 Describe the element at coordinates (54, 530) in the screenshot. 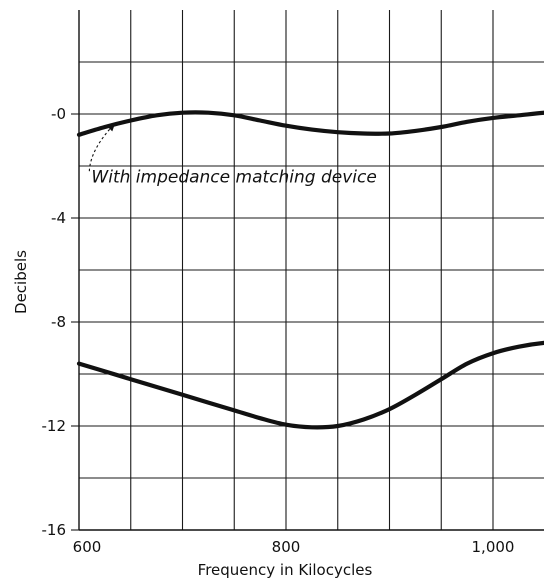

I see `y-tick-label: -16` at that location.